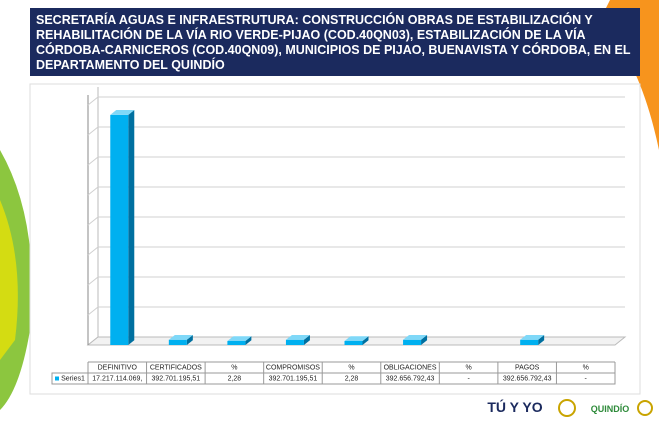  I want to click on value-label: 17.217.114.069,, so click(117, 378).